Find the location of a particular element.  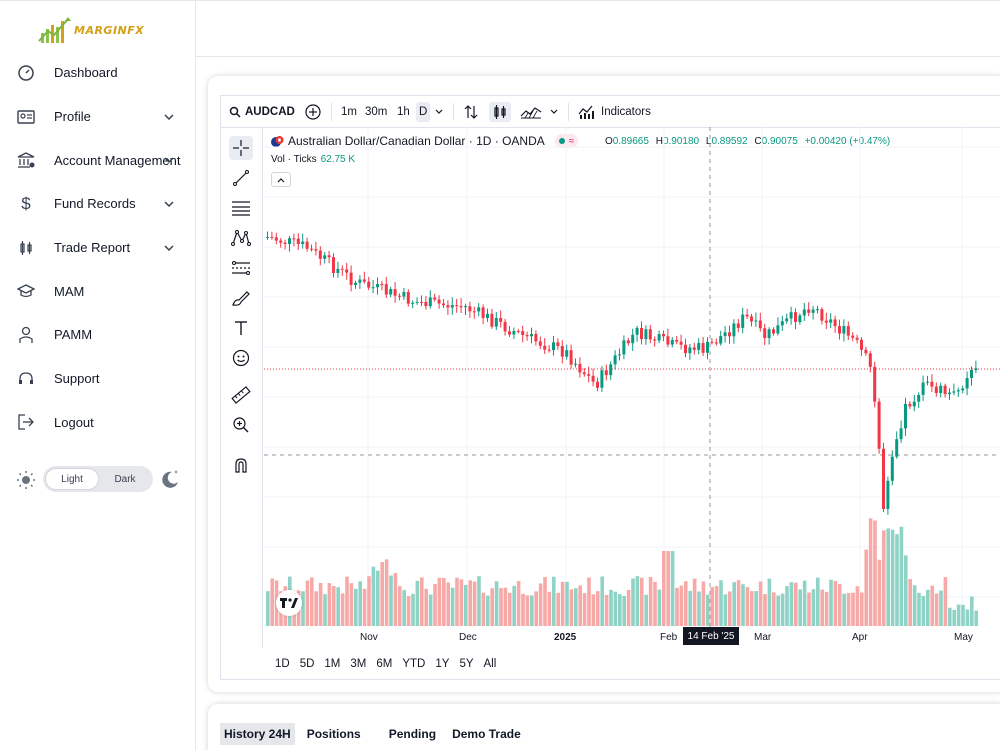

compare-symbol-button is located at coordinates (313, 112).